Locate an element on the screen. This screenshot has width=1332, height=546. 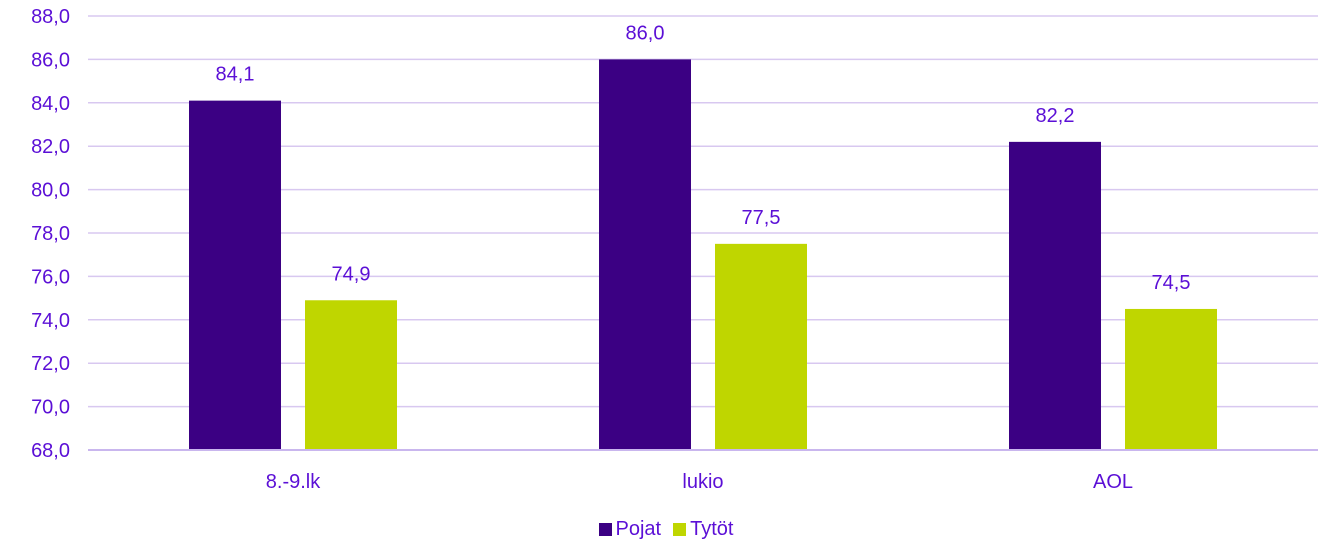
x-axis: 8.-9.lk lukio AOL is located at coordinates (703, 471).